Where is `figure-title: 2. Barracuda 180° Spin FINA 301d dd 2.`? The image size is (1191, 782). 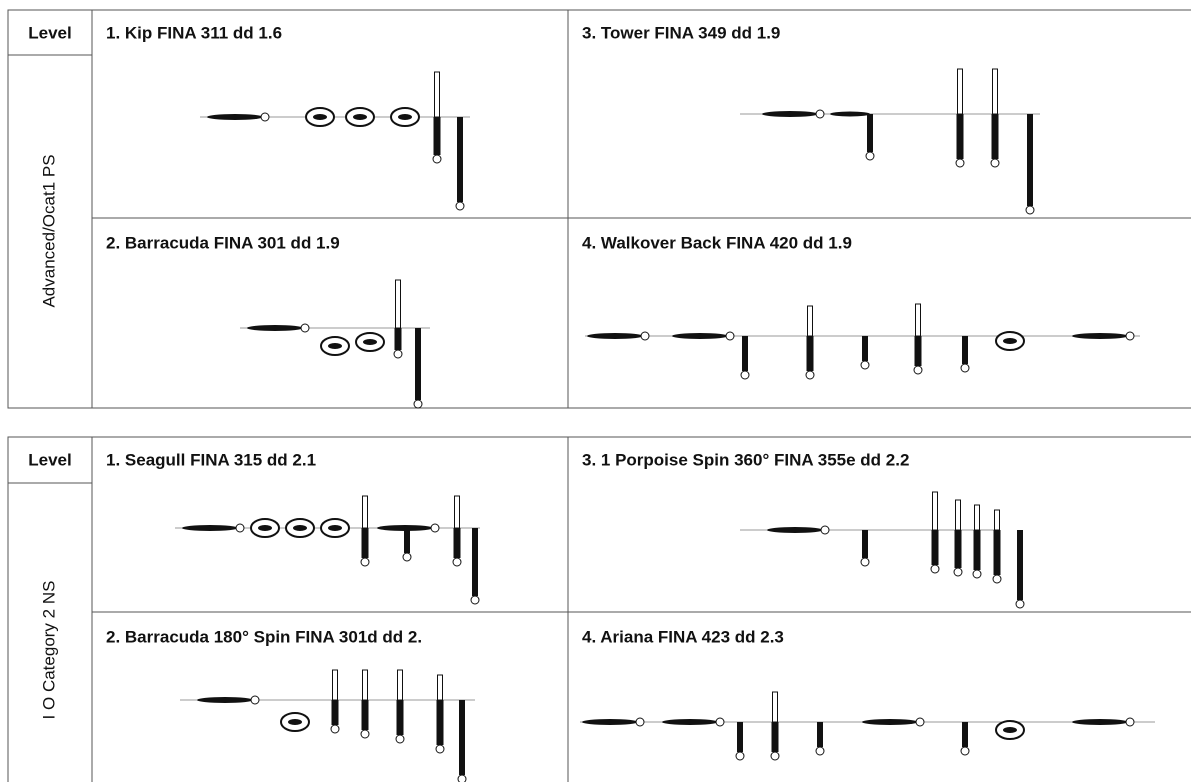 figure-title: 2. Barracuda 180° Spin FINA 301d dd 2. is located at coordinates (264, 636).